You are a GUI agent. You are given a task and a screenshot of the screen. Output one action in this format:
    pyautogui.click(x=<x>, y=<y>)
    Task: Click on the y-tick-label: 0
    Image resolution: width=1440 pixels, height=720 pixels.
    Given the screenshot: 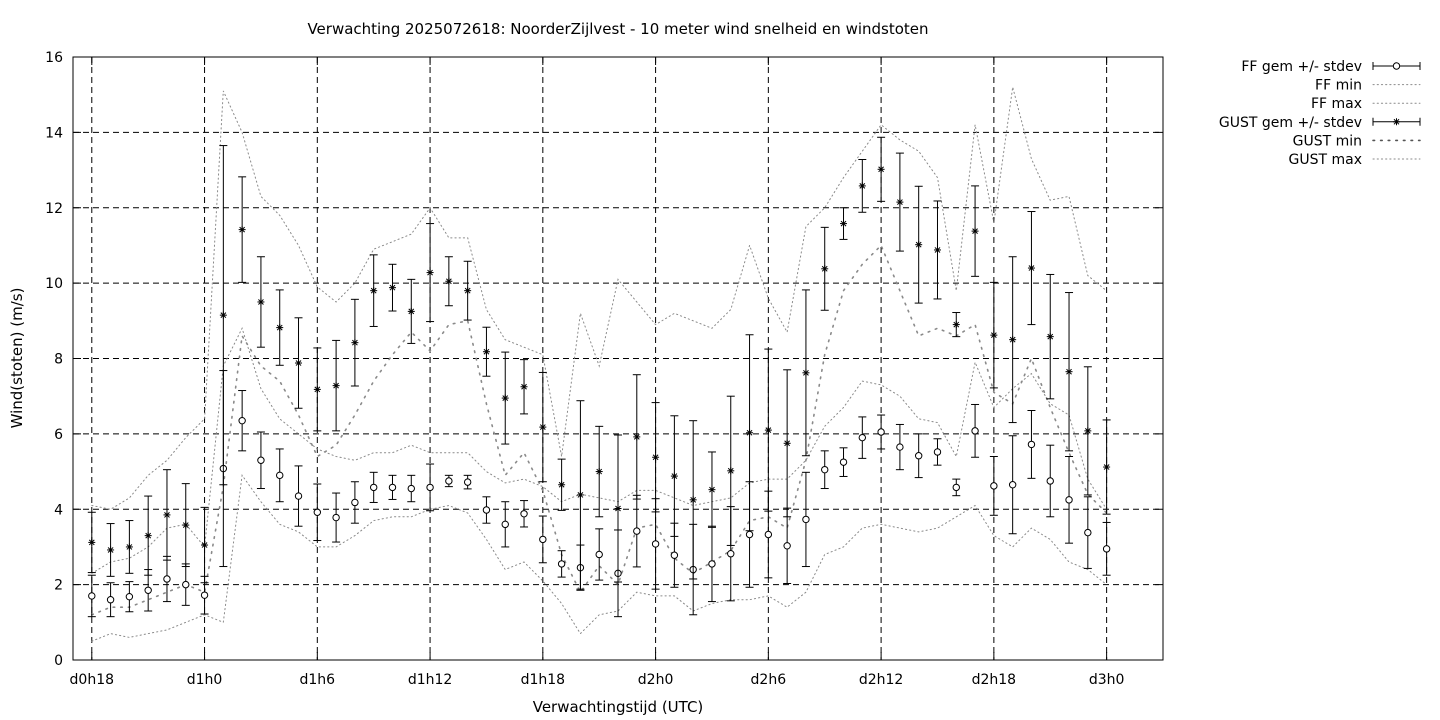 What is the action you would take?
    pyautogui.click(x=58, y=661)
    